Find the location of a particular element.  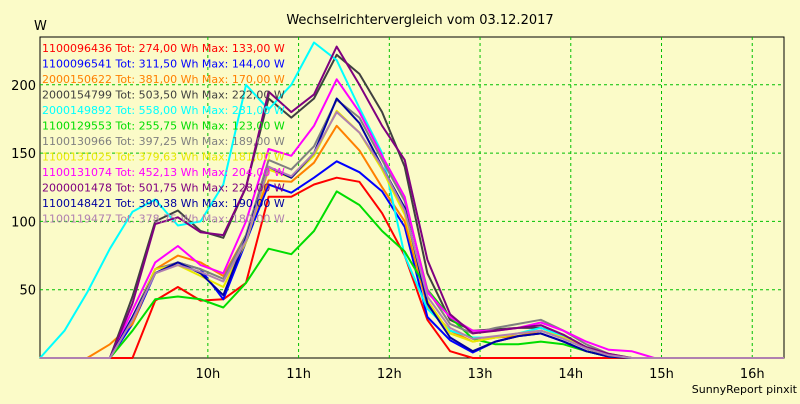

y-tick-label: 200 is located at coordinates (23, 86).